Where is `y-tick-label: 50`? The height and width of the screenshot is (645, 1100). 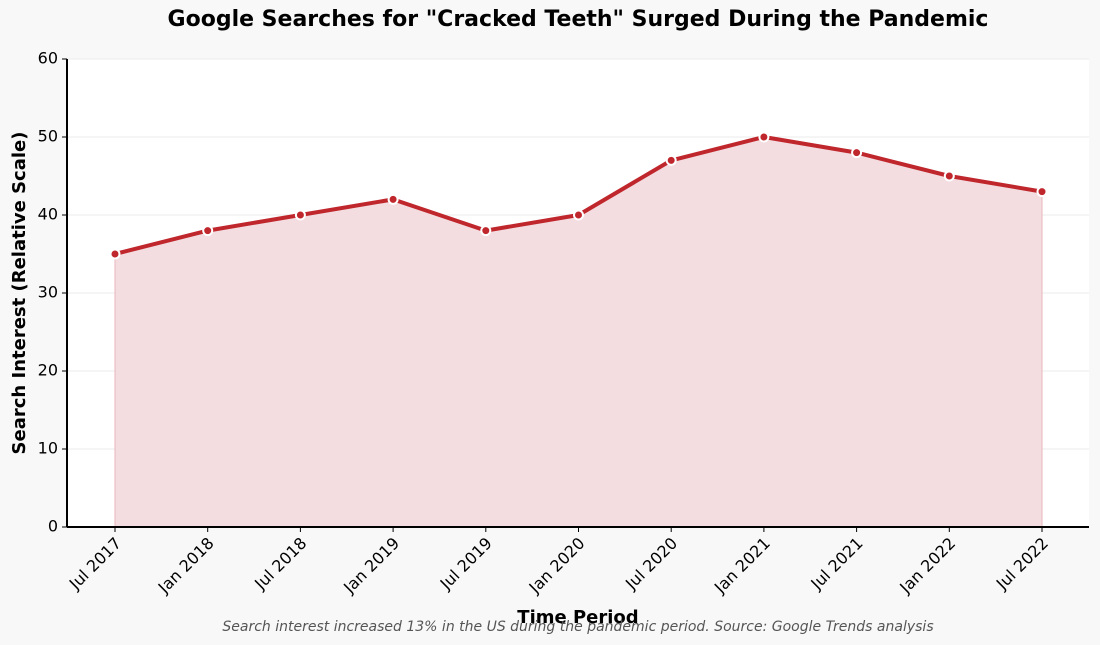 y-tick-label: 50 is located at coordinates (48, 136).